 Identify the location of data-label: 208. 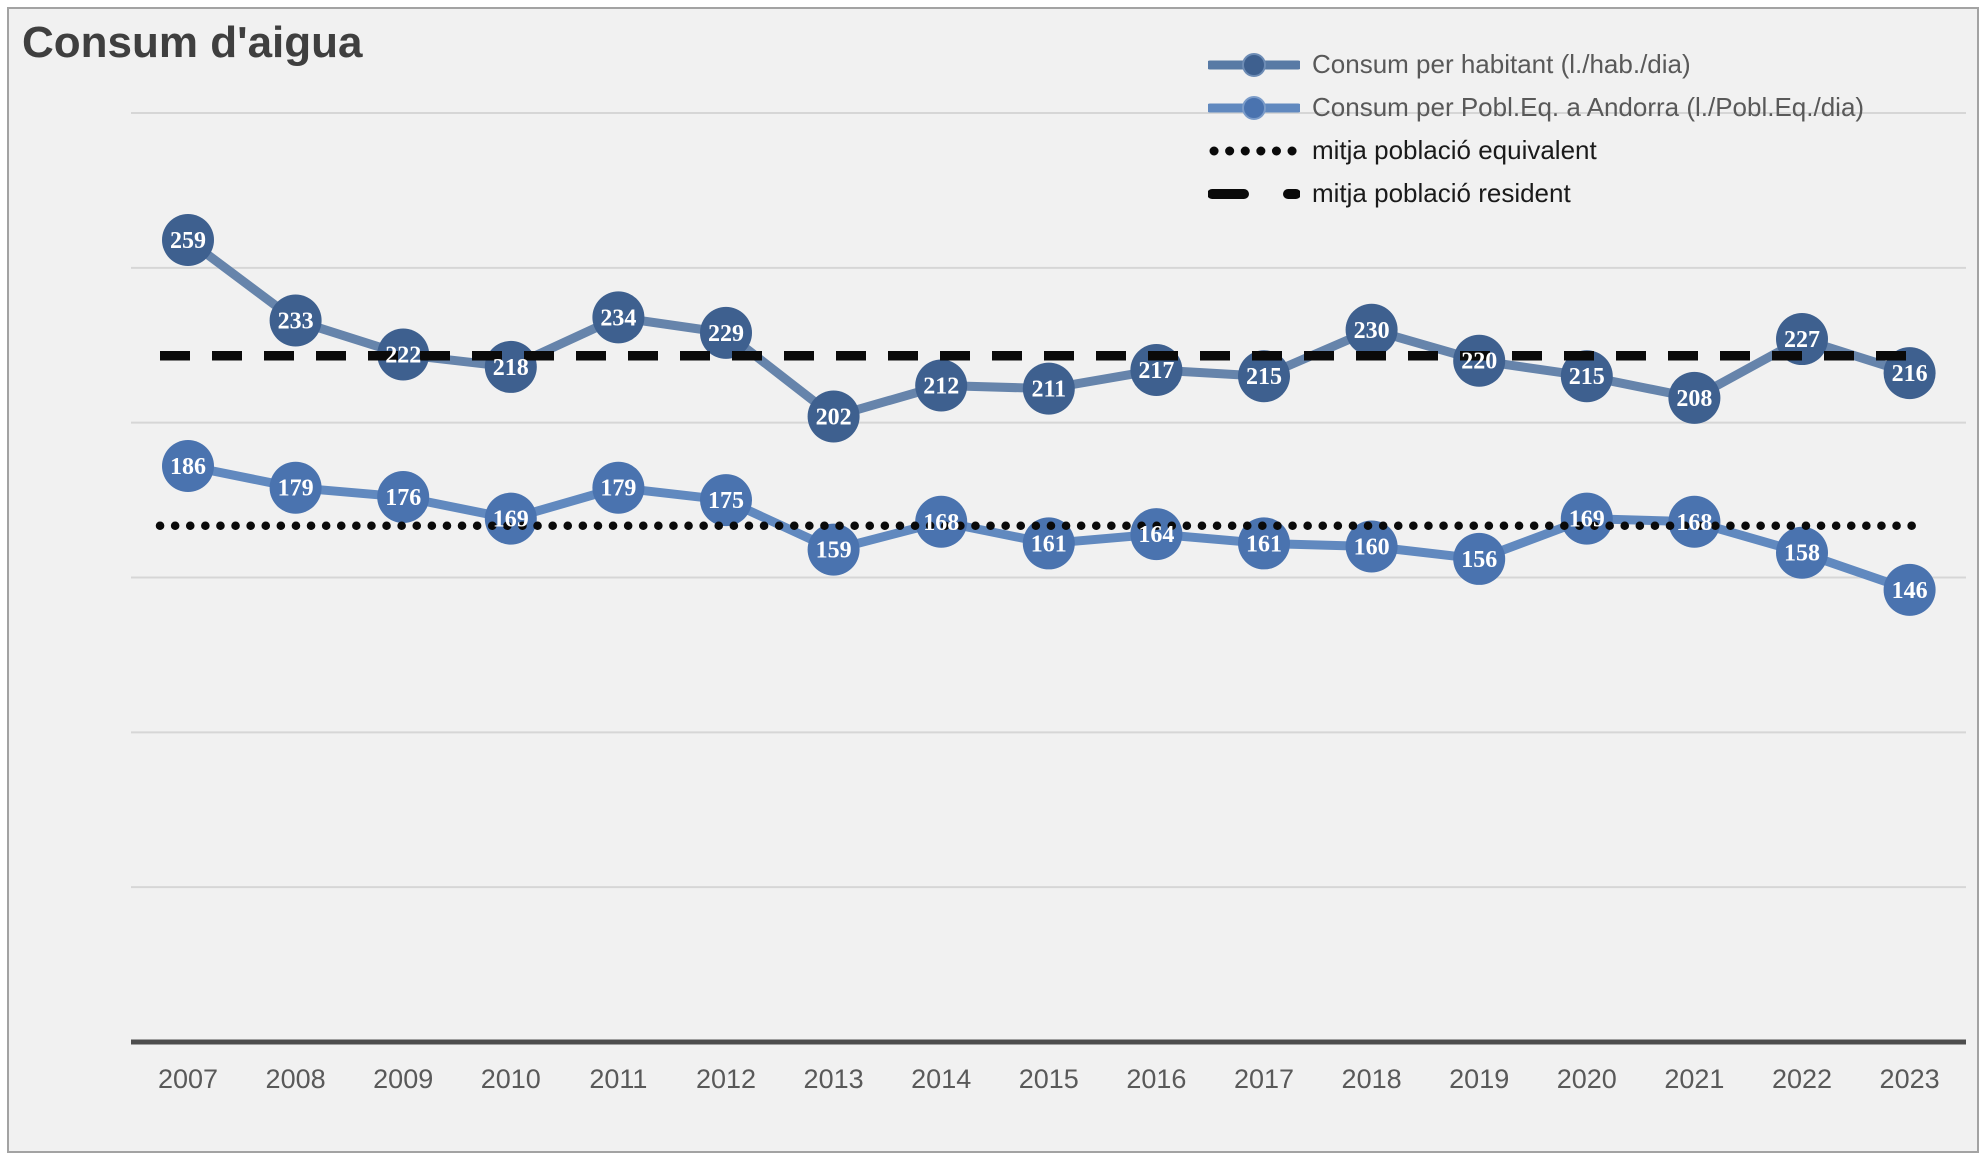
(1694, 399).